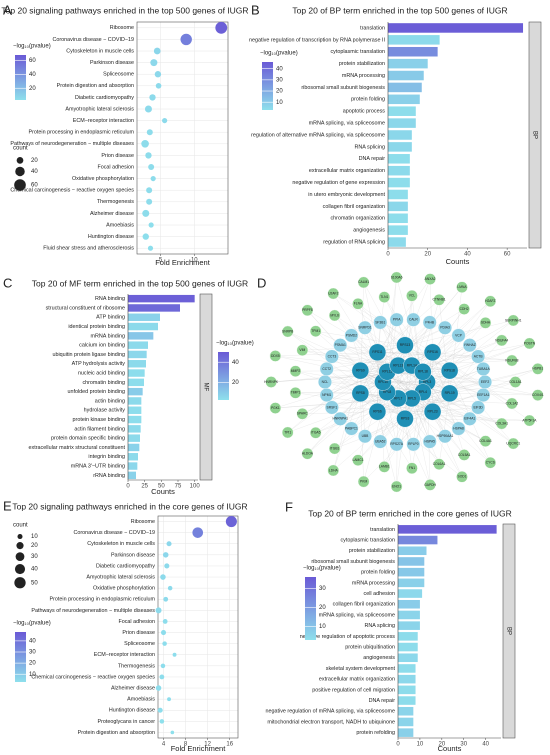 The height and width of the screenshot is (755, 550). Describe the element at coordinates (96, 392) in the screenshot. I see `category-label: unfolded protein binding` at that location.